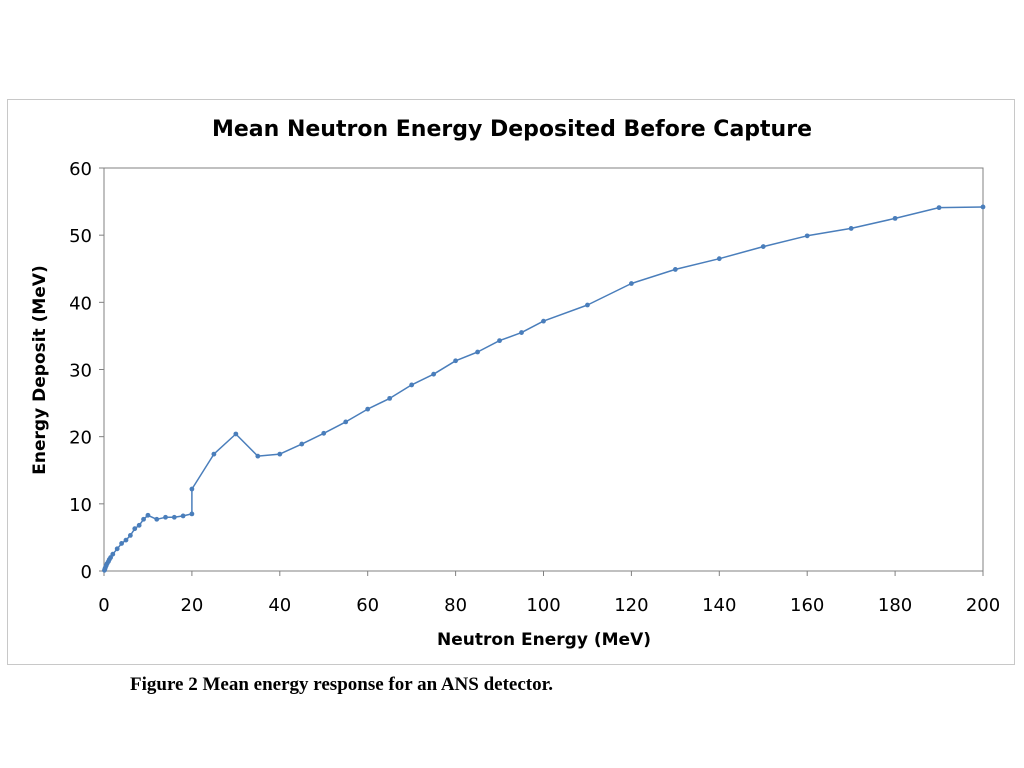 The image size is (1024, 768). I want to click on x-tick-label: 140, so click(719, 605).